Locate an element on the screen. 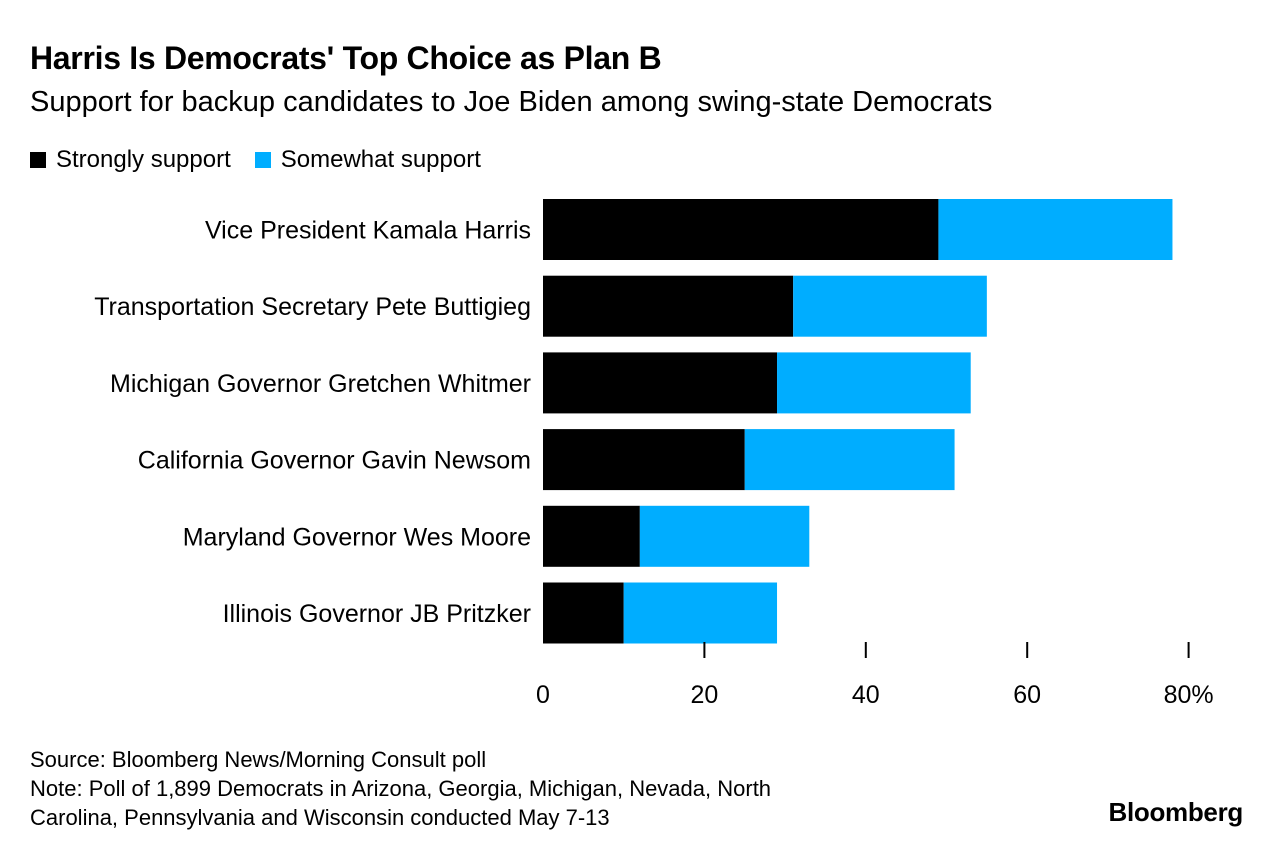 Image resolution: width=1281 pixels, height=858 pixels. category-label-3: California Governor Gavin Newsom is located at coordinates (334, 461).